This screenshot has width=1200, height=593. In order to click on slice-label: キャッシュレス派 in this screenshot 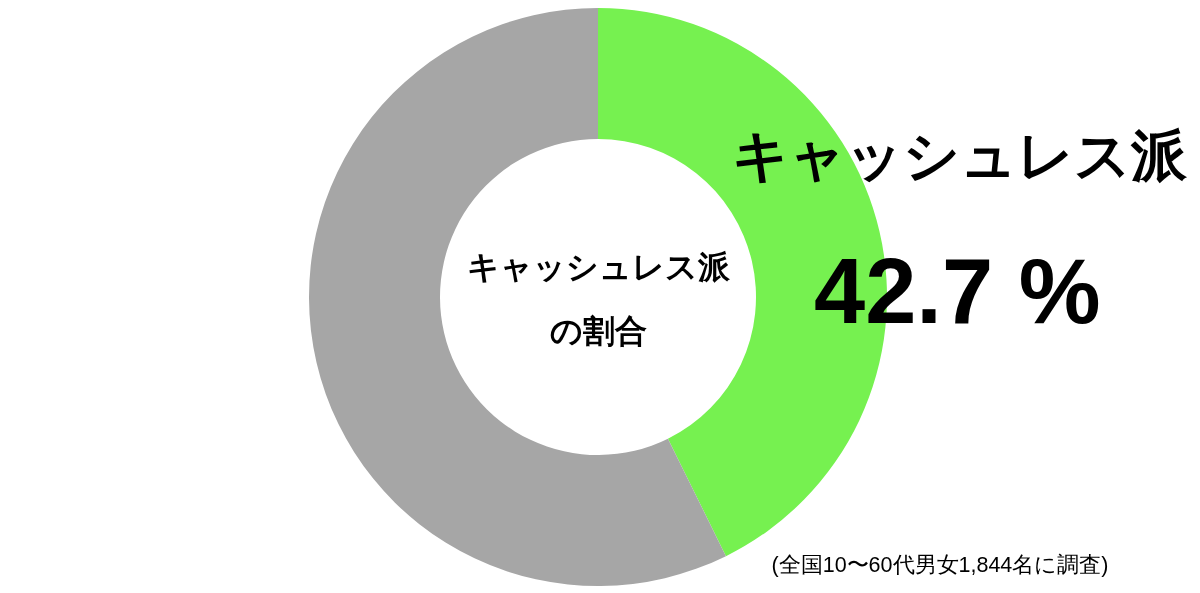, I will do `click(959, 155)`.